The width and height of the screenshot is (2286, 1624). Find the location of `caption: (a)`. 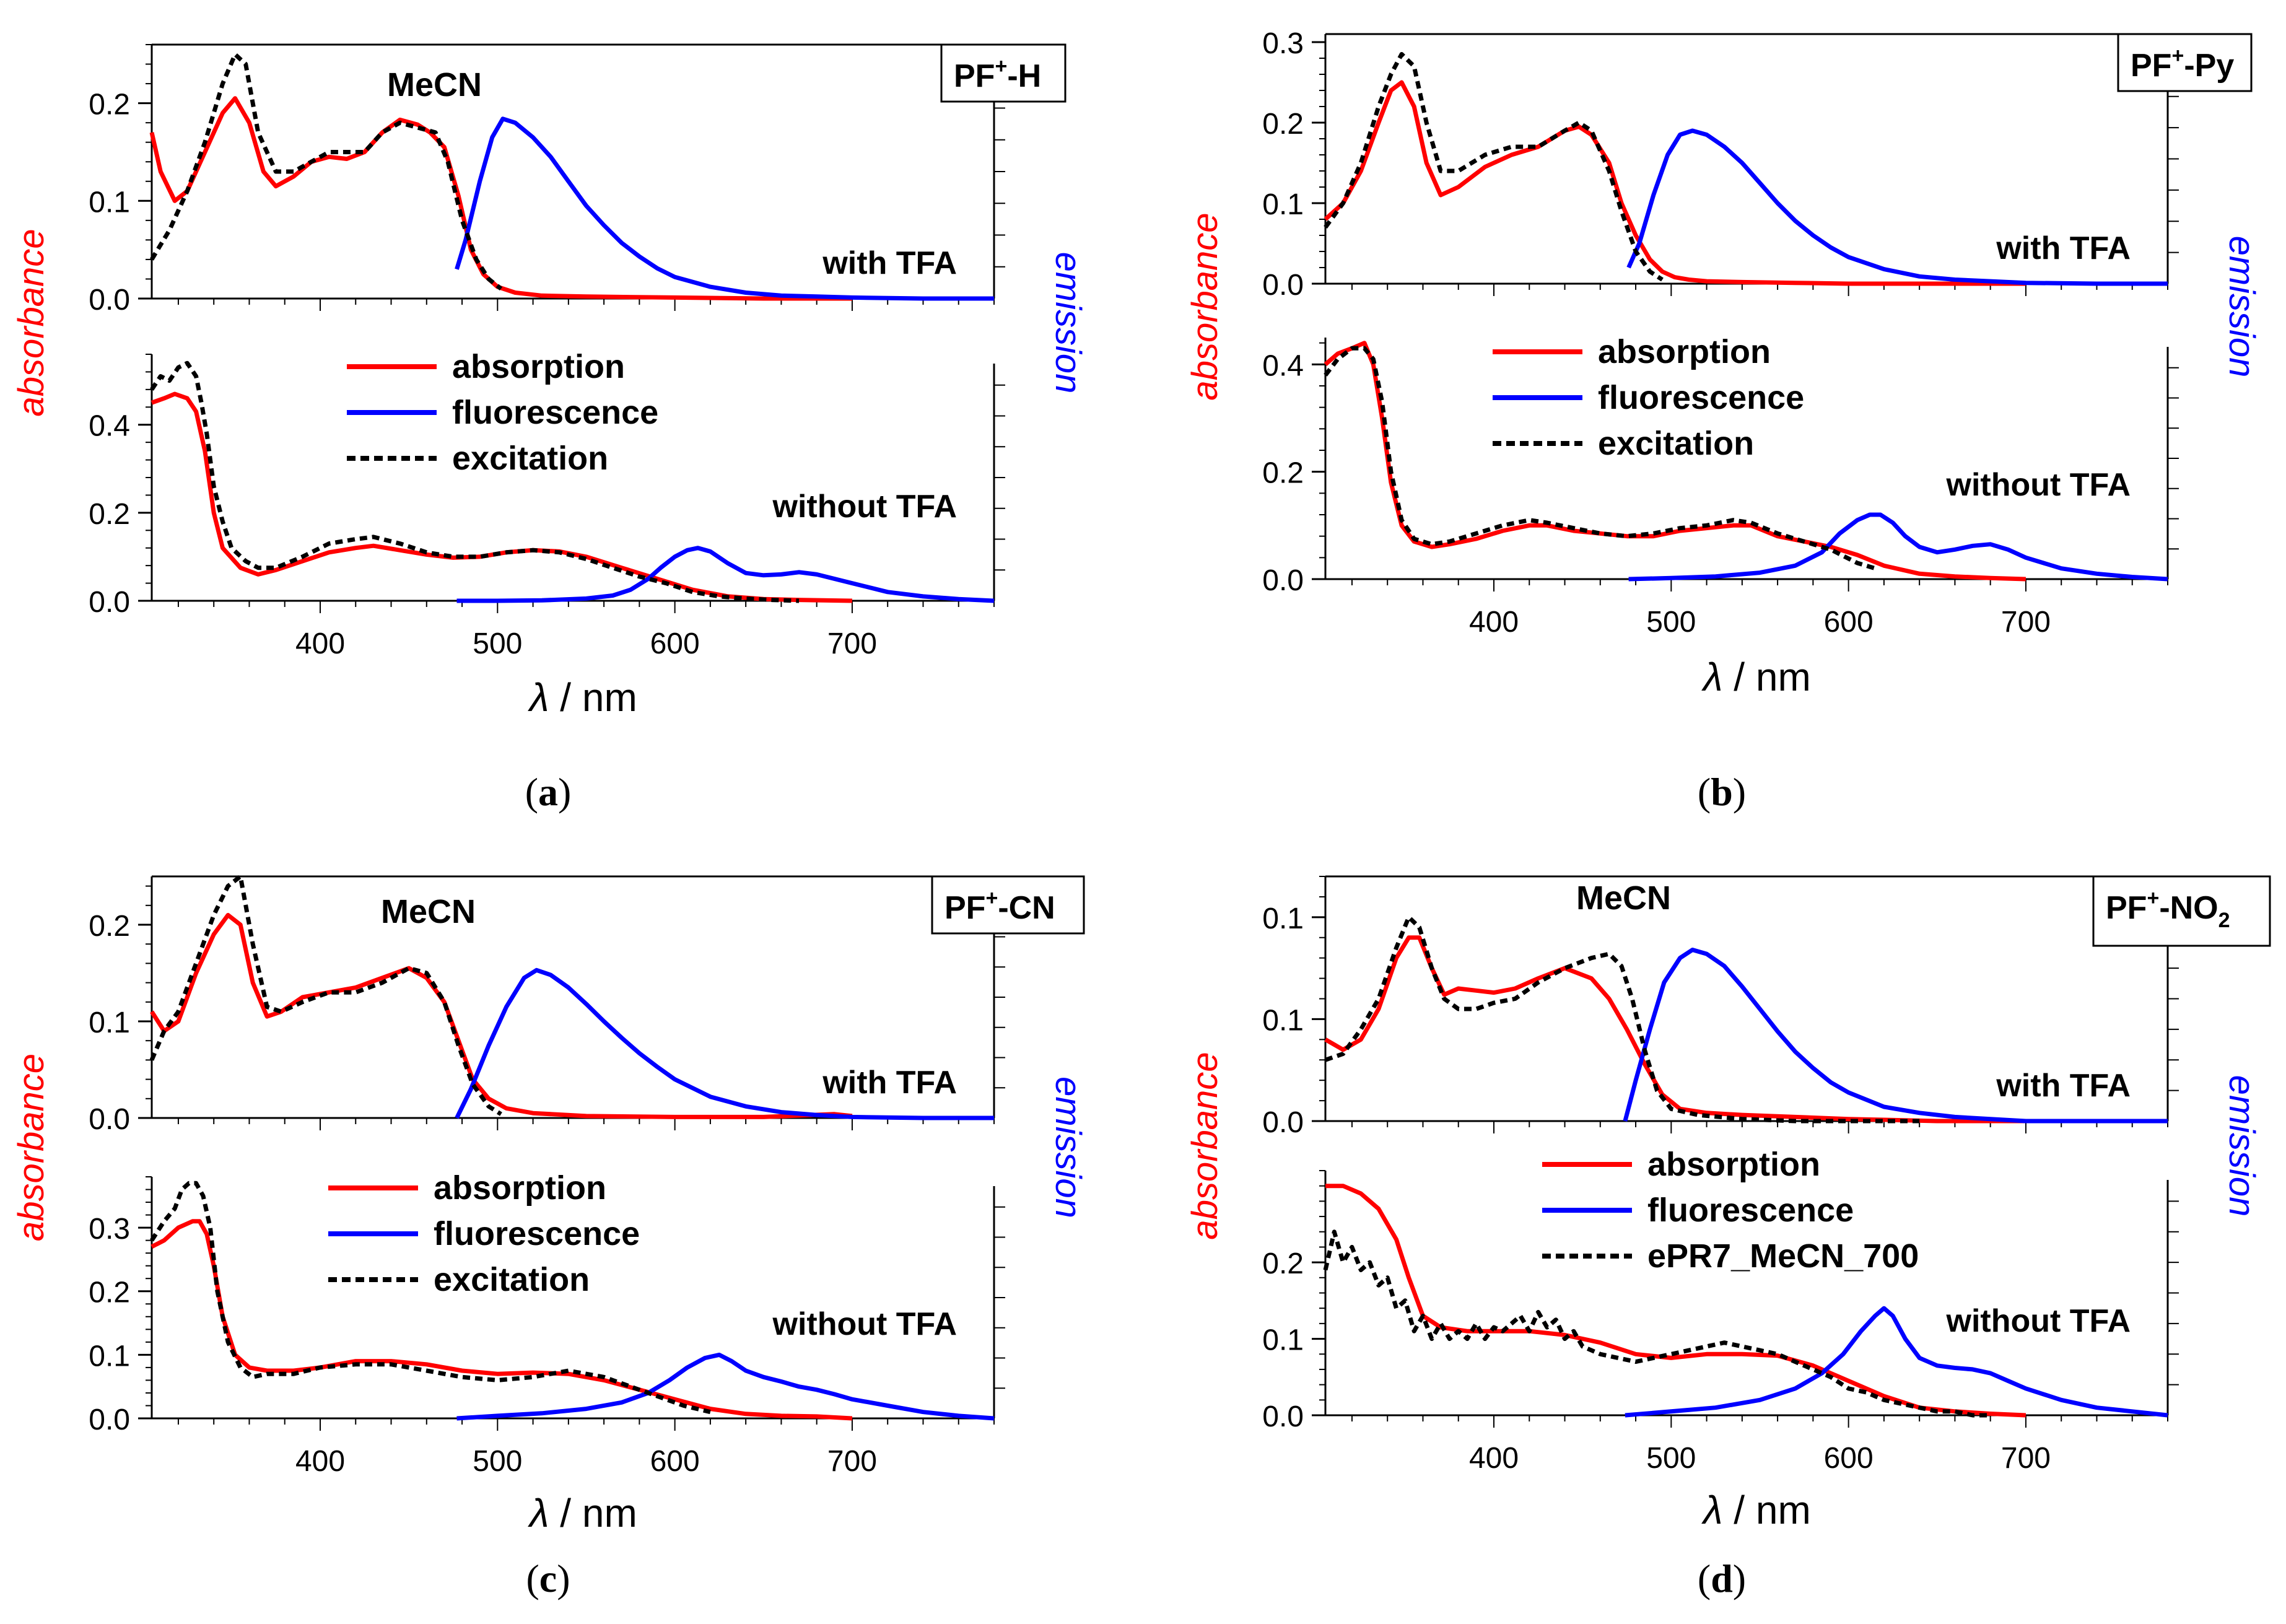

caption: (a) is located at coordinates (548, 792).